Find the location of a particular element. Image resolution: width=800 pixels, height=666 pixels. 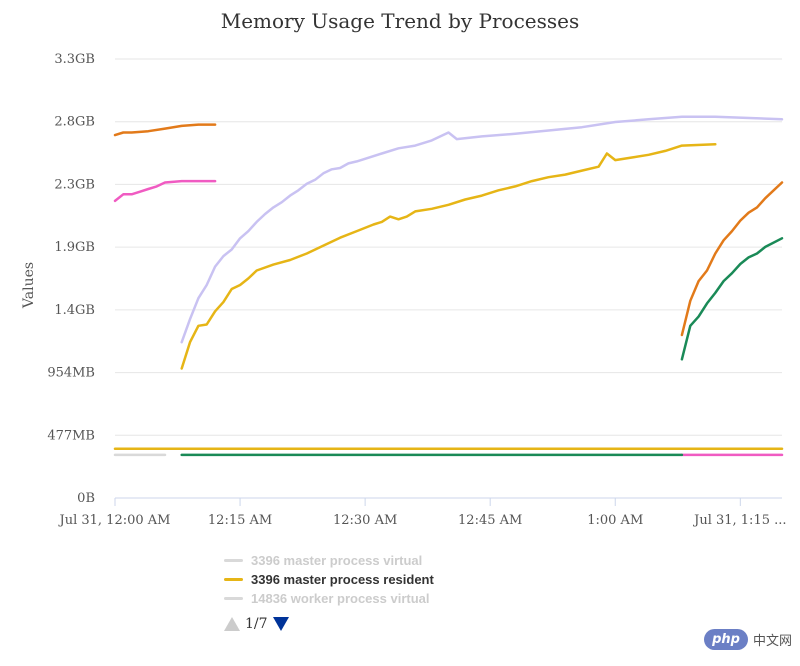

y-tick-labels: 0B 477MB 954MB 1.4GB 1.9GB 2.3GB 2.8GB 3.3GB is located at coordinates (71, 279).